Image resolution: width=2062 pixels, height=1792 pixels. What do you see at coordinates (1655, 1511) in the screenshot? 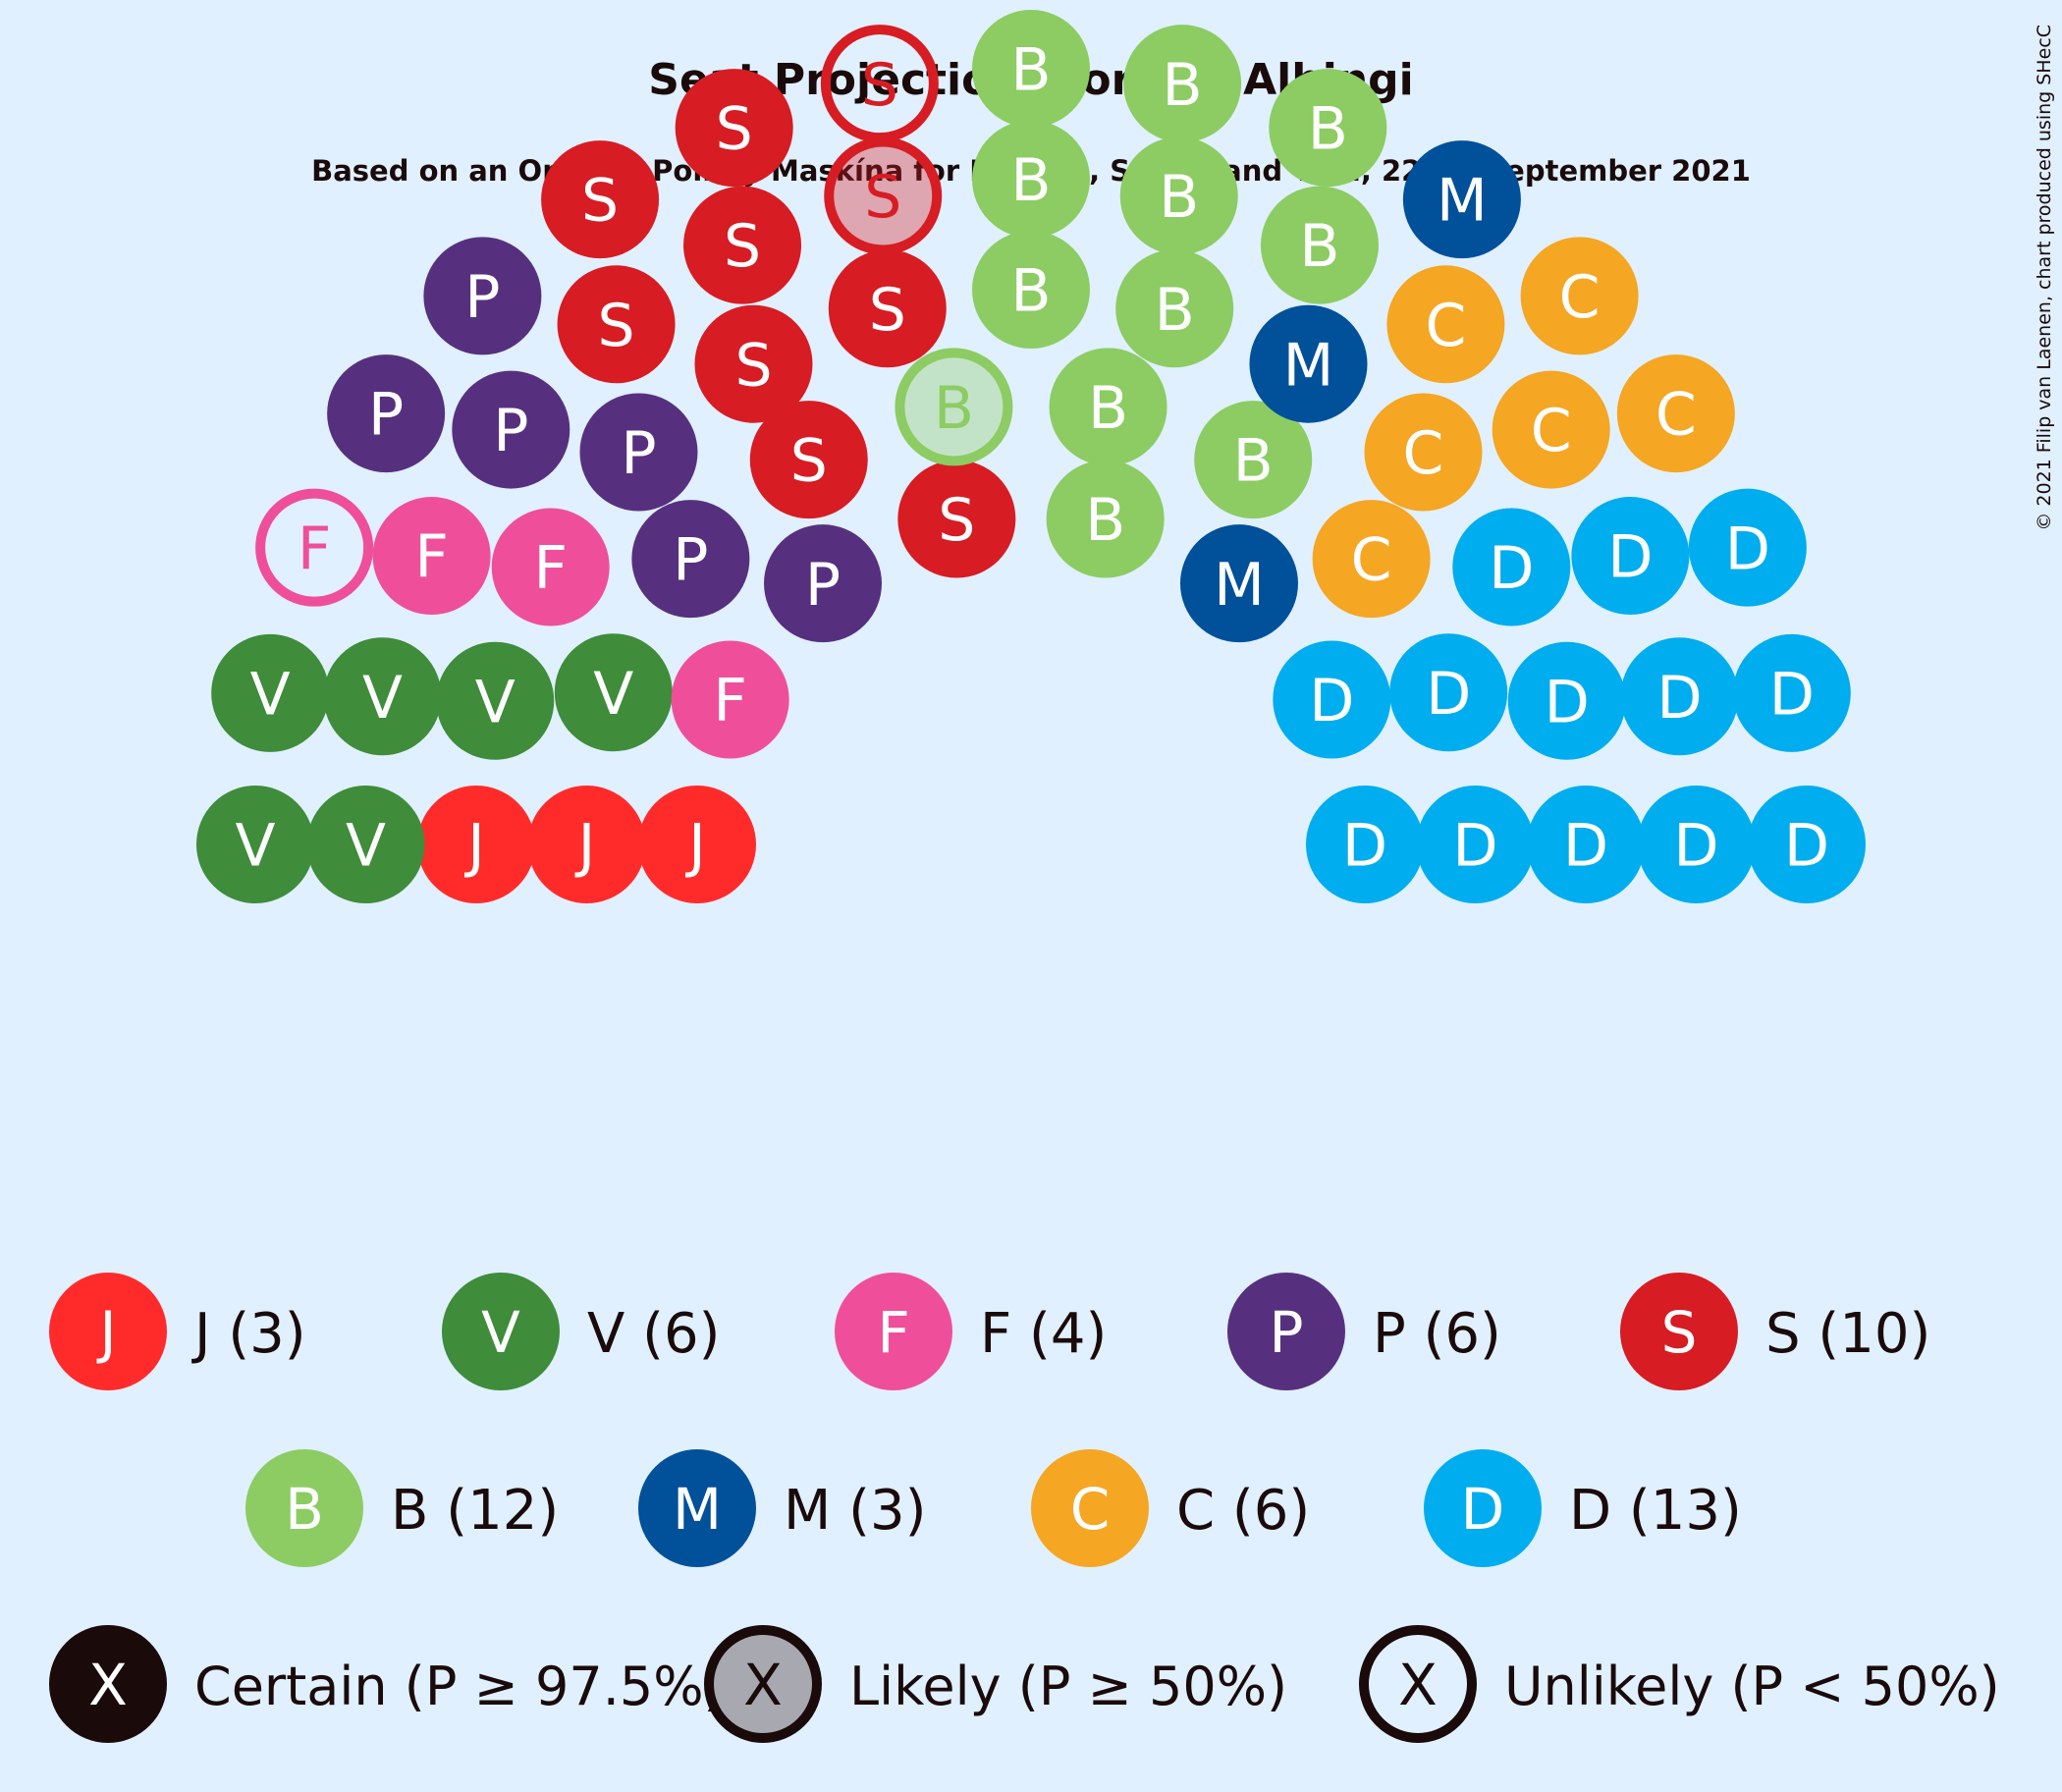
I see `legend-label: D (13)` at bounding box center [1655, 1511].